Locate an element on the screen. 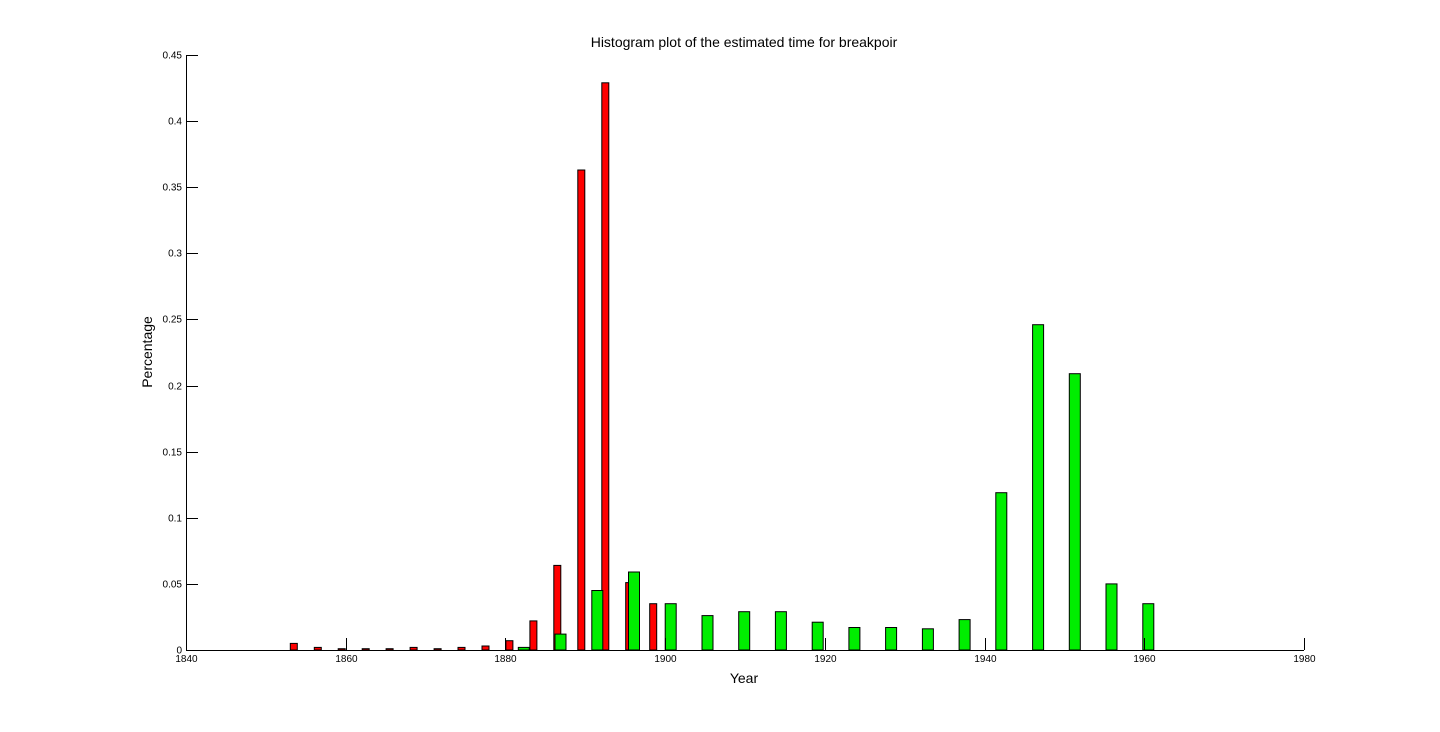 This screenshot has height=732, width=1440. x-tick-label-7: 1980 is located at coordinates (1304, 659).